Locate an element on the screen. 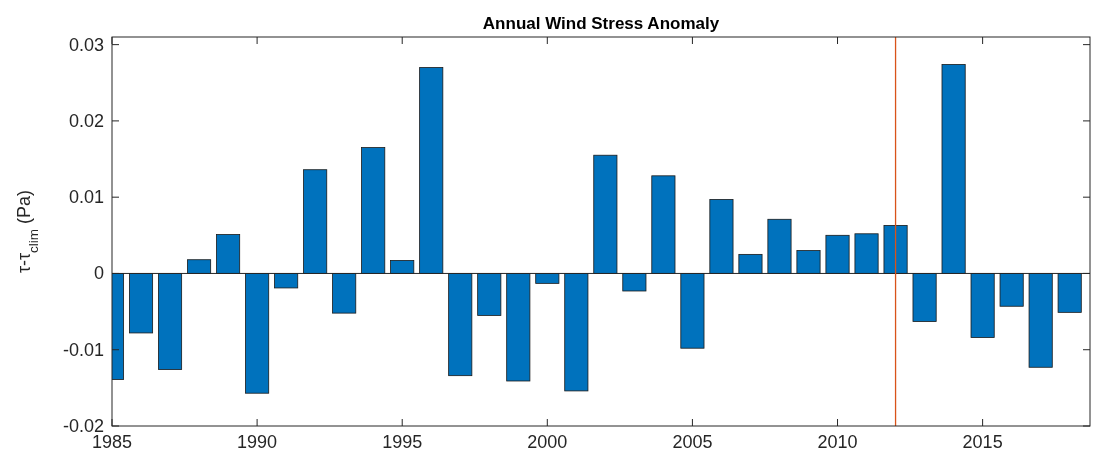 The height and width of the screenshot is (466, 1094). y-tick-label: -0.01 is located at coordinates (83, 349).